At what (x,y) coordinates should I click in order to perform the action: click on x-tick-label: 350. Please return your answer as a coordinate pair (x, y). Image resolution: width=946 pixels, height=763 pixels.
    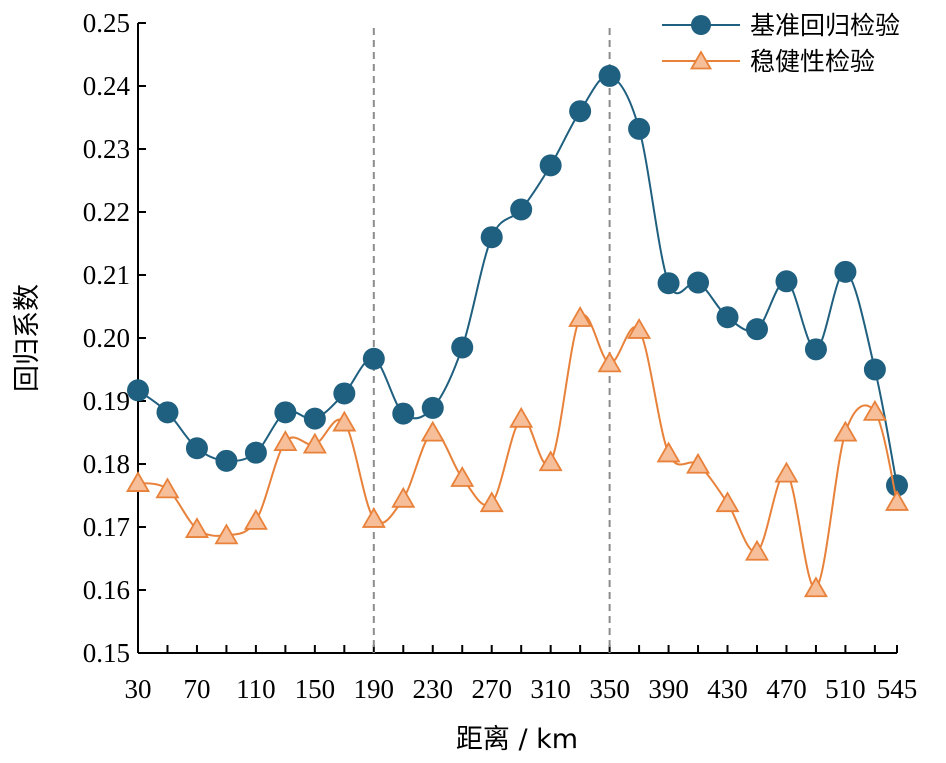
    Looking at the image, I should click on (609, 689).